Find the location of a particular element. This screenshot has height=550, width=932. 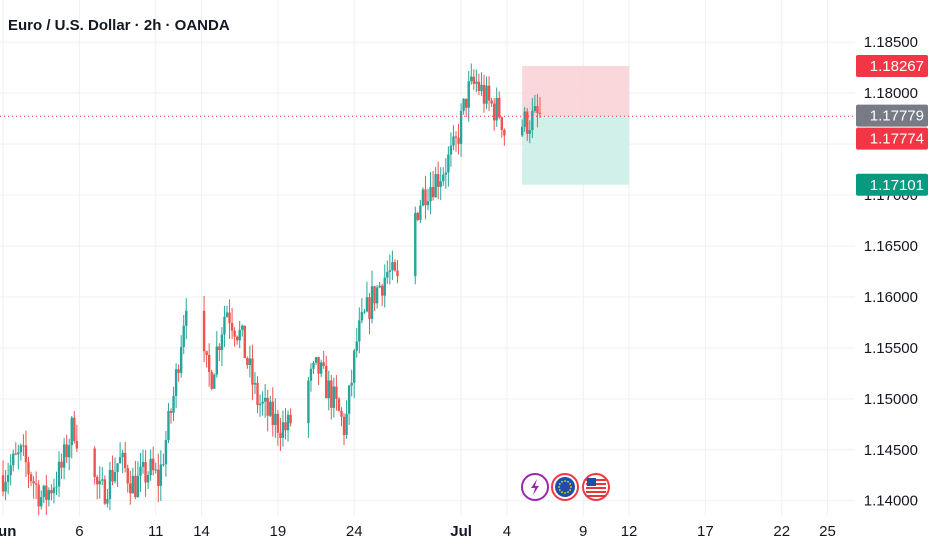

chart-title: Euro / U.S. Dollar · 2h · OANDA is located at coordinates (119, 25).